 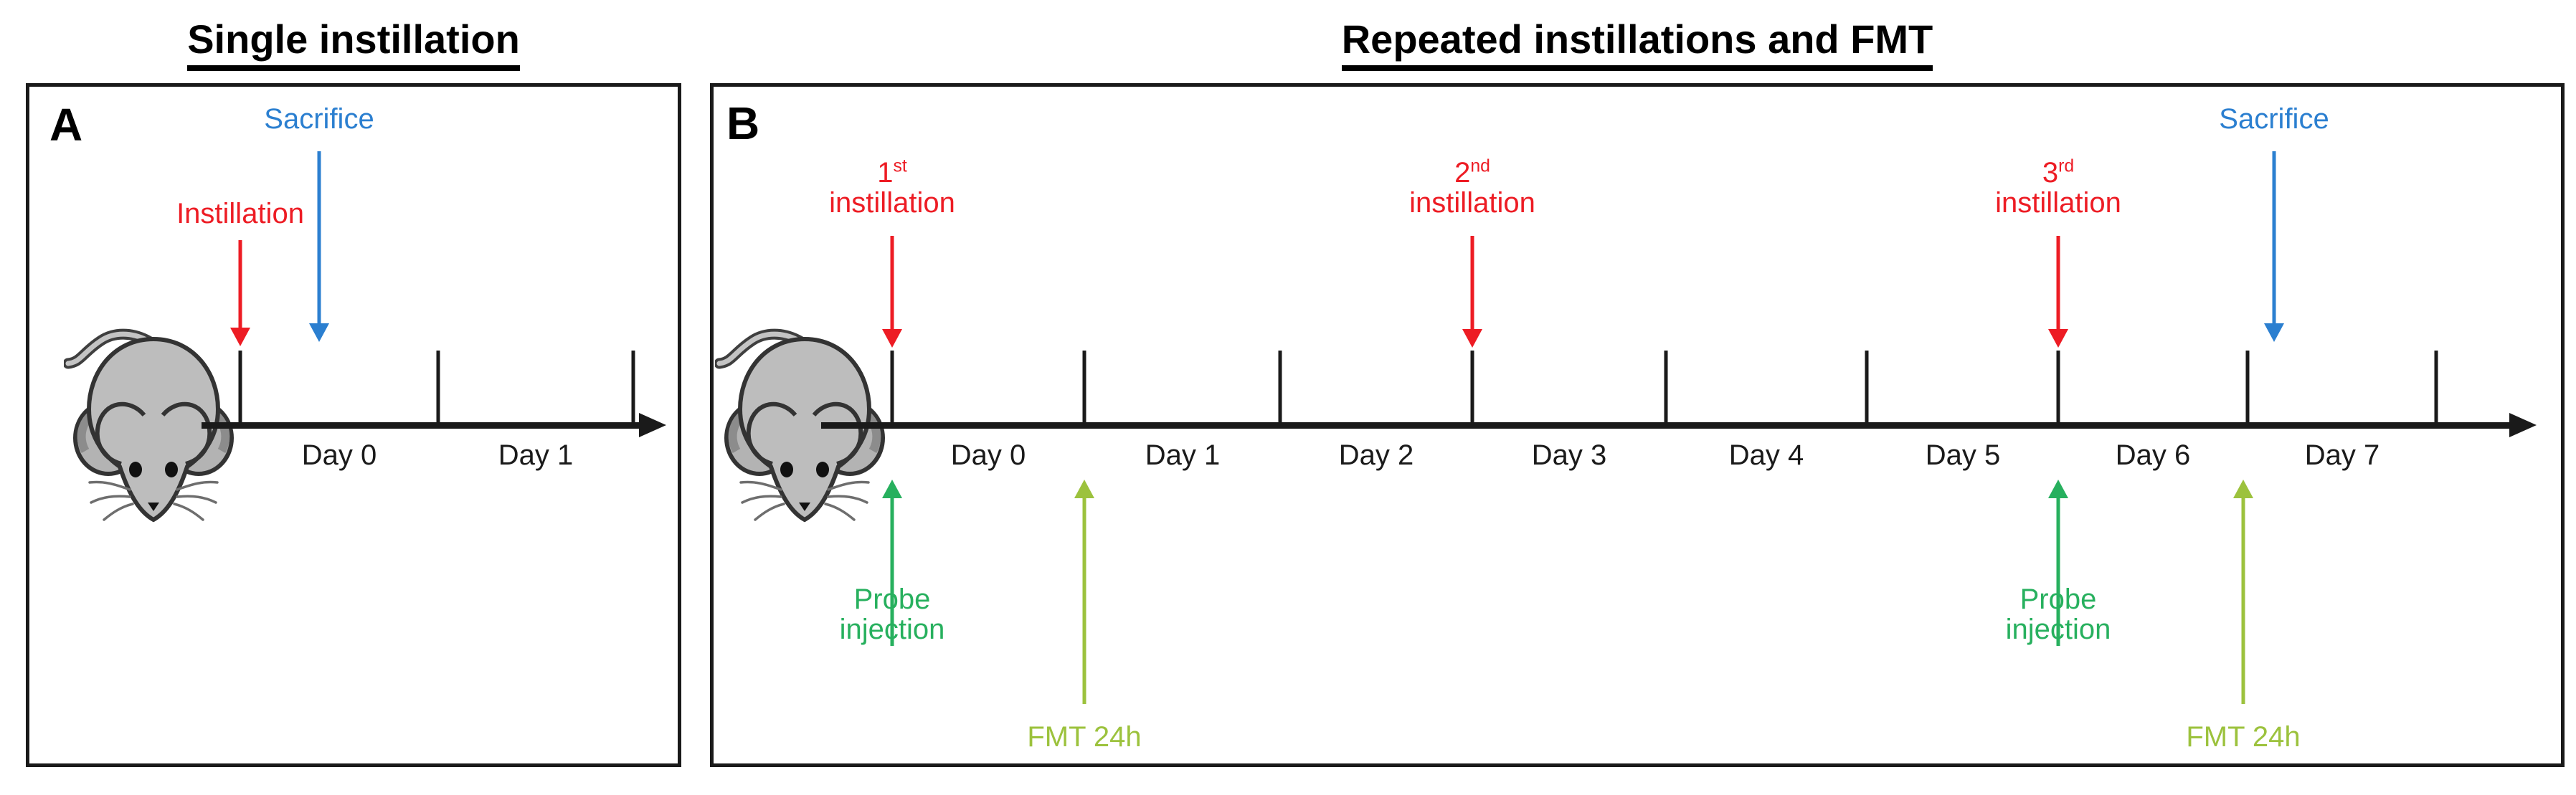 I want to click on panel-b-label: B, so click(x=743, y=123).